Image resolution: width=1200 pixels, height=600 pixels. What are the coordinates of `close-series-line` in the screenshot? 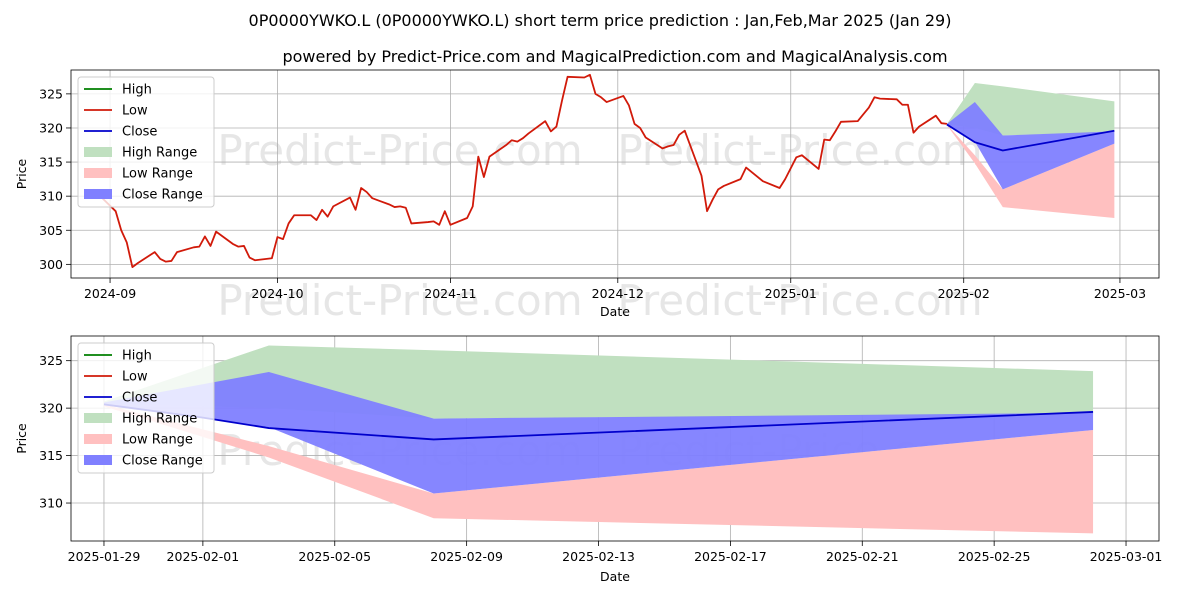 It's located at (1030, 137).